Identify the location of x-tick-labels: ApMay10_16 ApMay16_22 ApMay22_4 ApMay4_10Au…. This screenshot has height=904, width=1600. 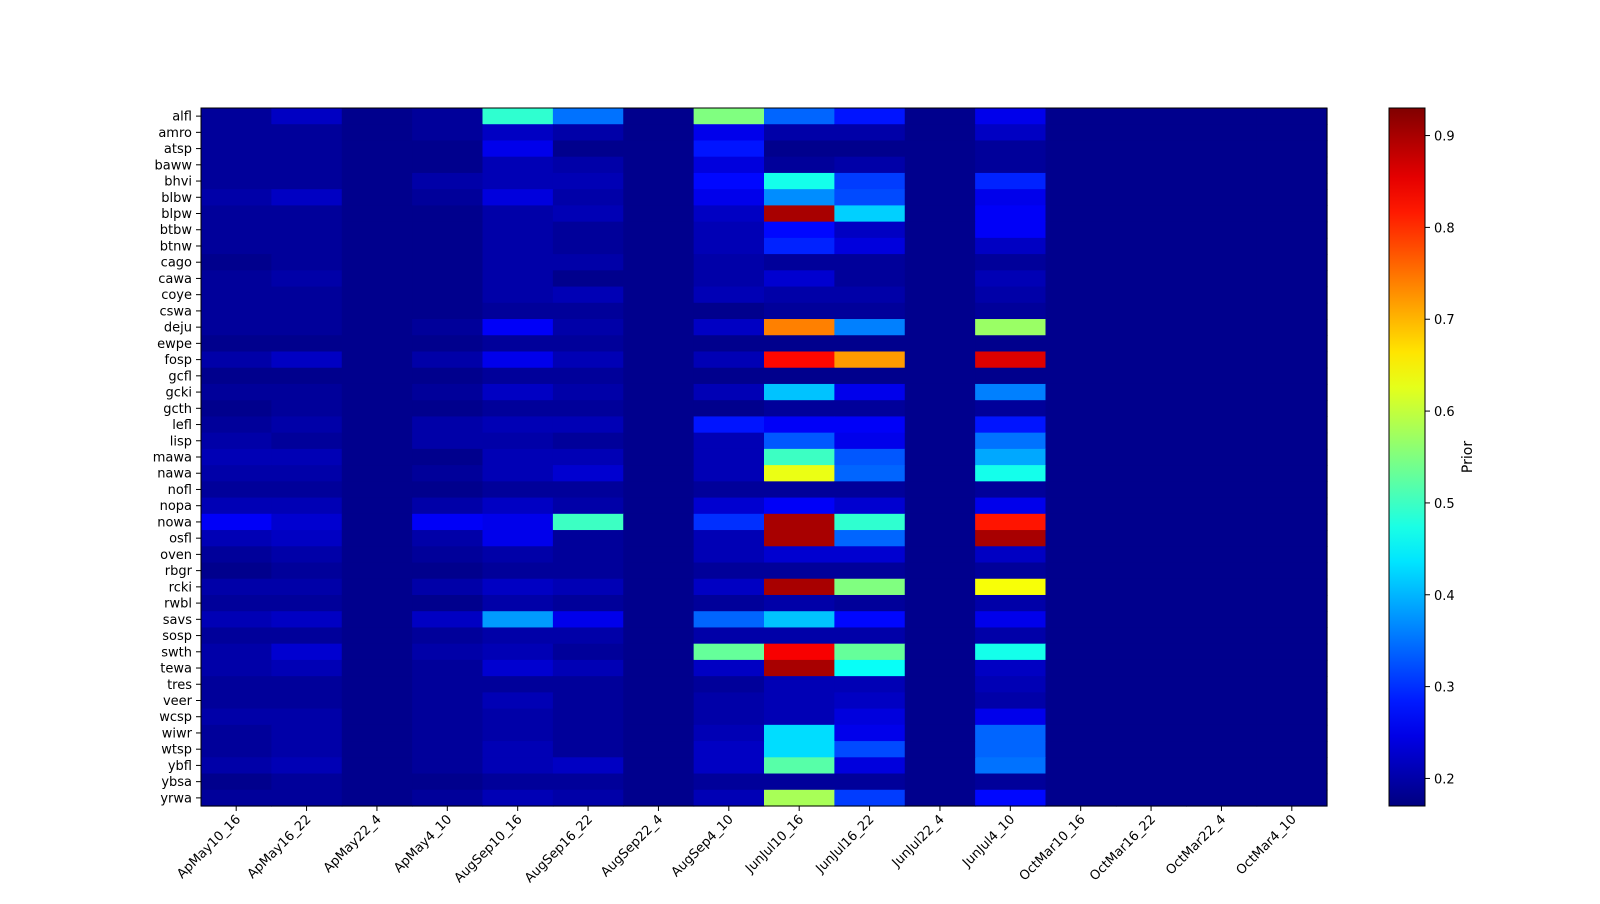
(737, 846).